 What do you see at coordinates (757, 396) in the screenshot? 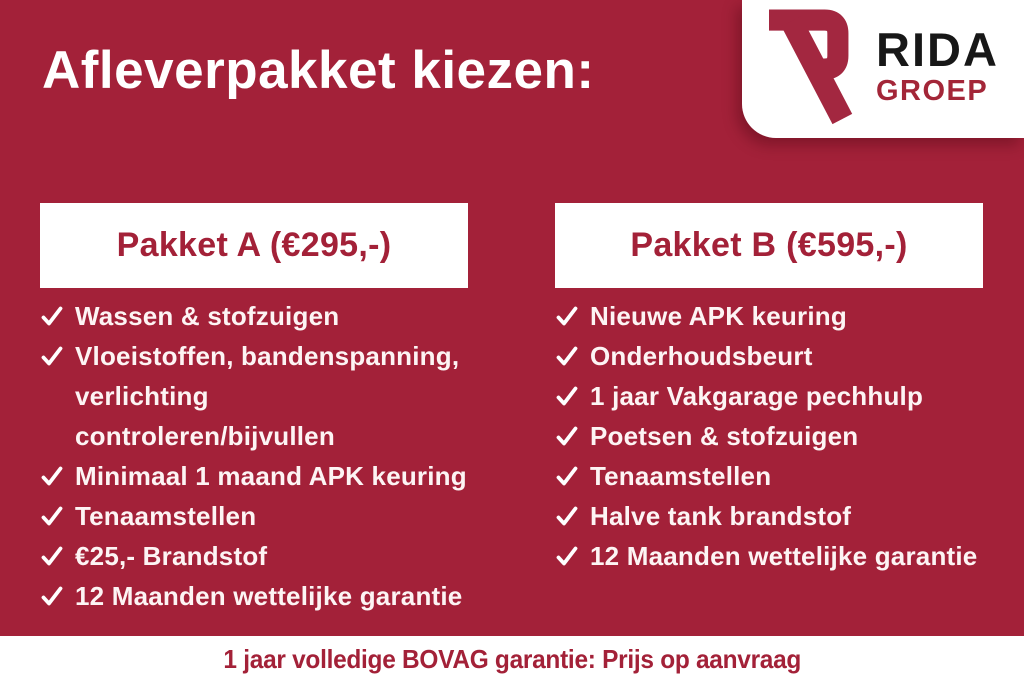
I see `package-item-label: 1 jaar Vakgarage pechhulp` at bounding box center [757, 396].